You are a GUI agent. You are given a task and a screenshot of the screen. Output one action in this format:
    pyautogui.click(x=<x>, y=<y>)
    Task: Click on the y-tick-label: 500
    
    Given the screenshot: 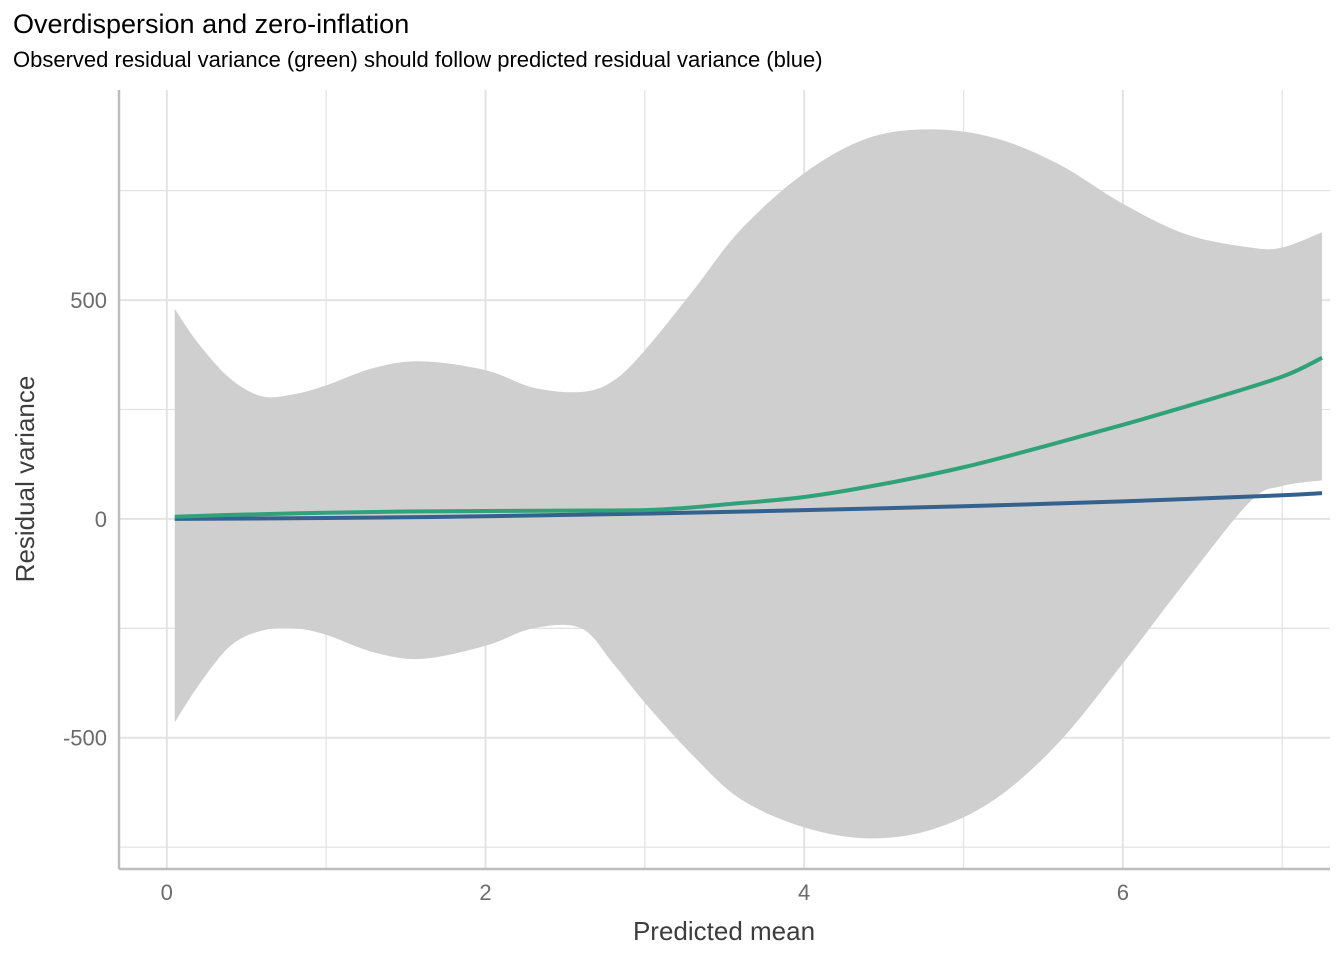 What is the action you would take?
    pyautogui.click(x=88, y=300)
    